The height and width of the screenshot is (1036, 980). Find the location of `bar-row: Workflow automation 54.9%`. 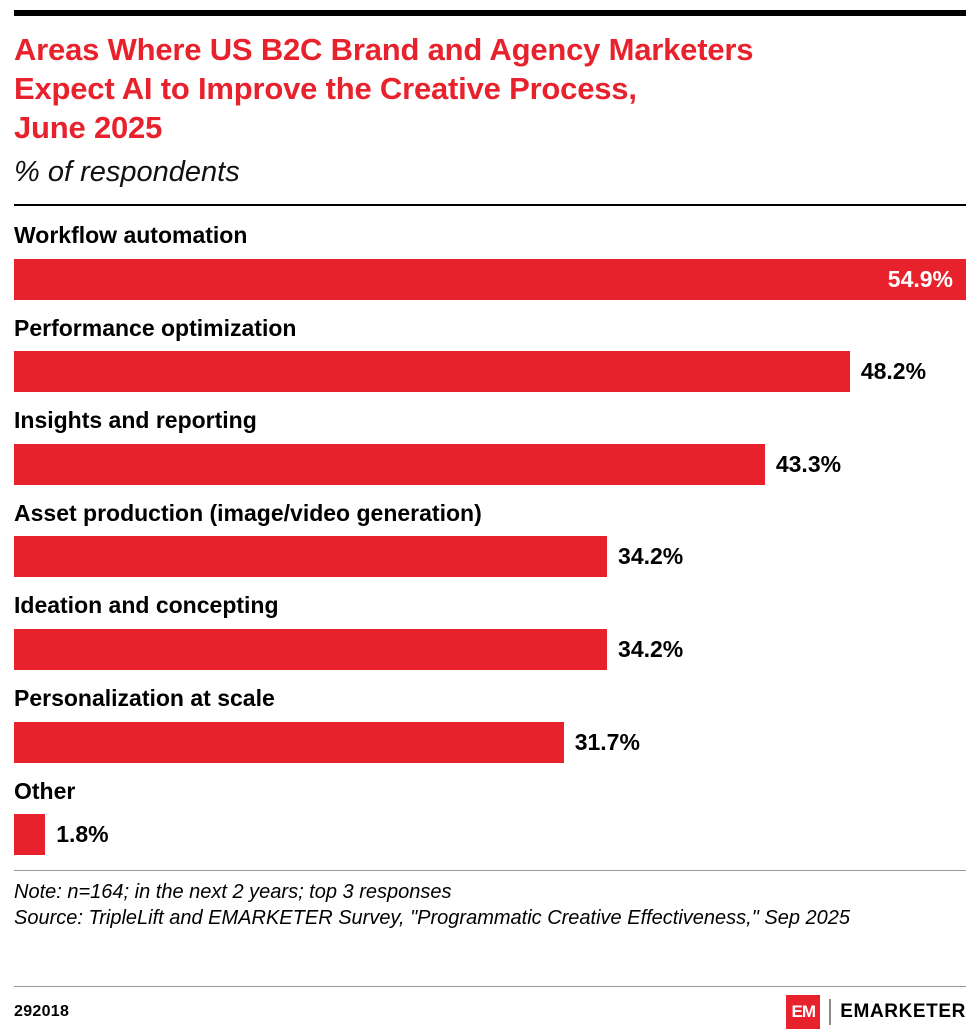

bar-row: Workflow automation 54.9% is located at coordinates (490, 261).